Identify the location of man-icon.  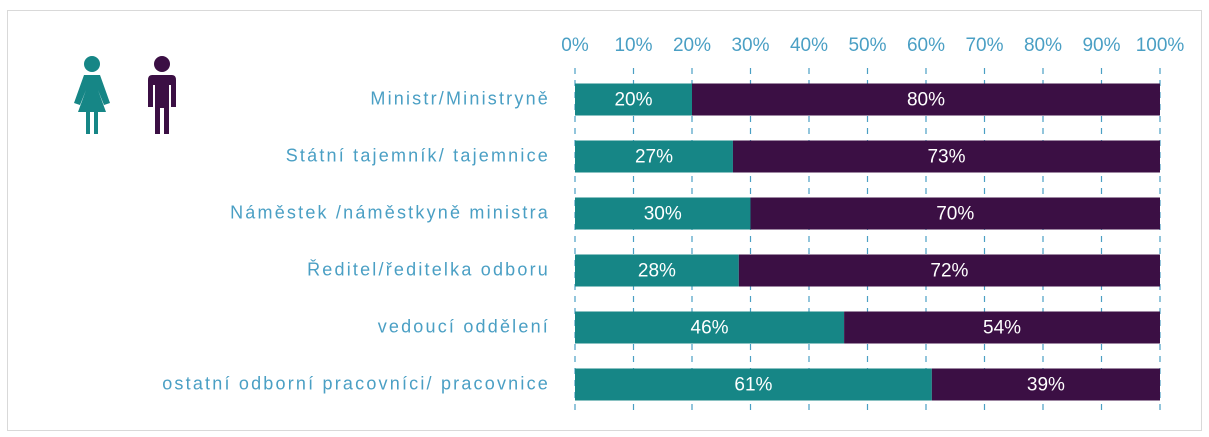
(162, 95).